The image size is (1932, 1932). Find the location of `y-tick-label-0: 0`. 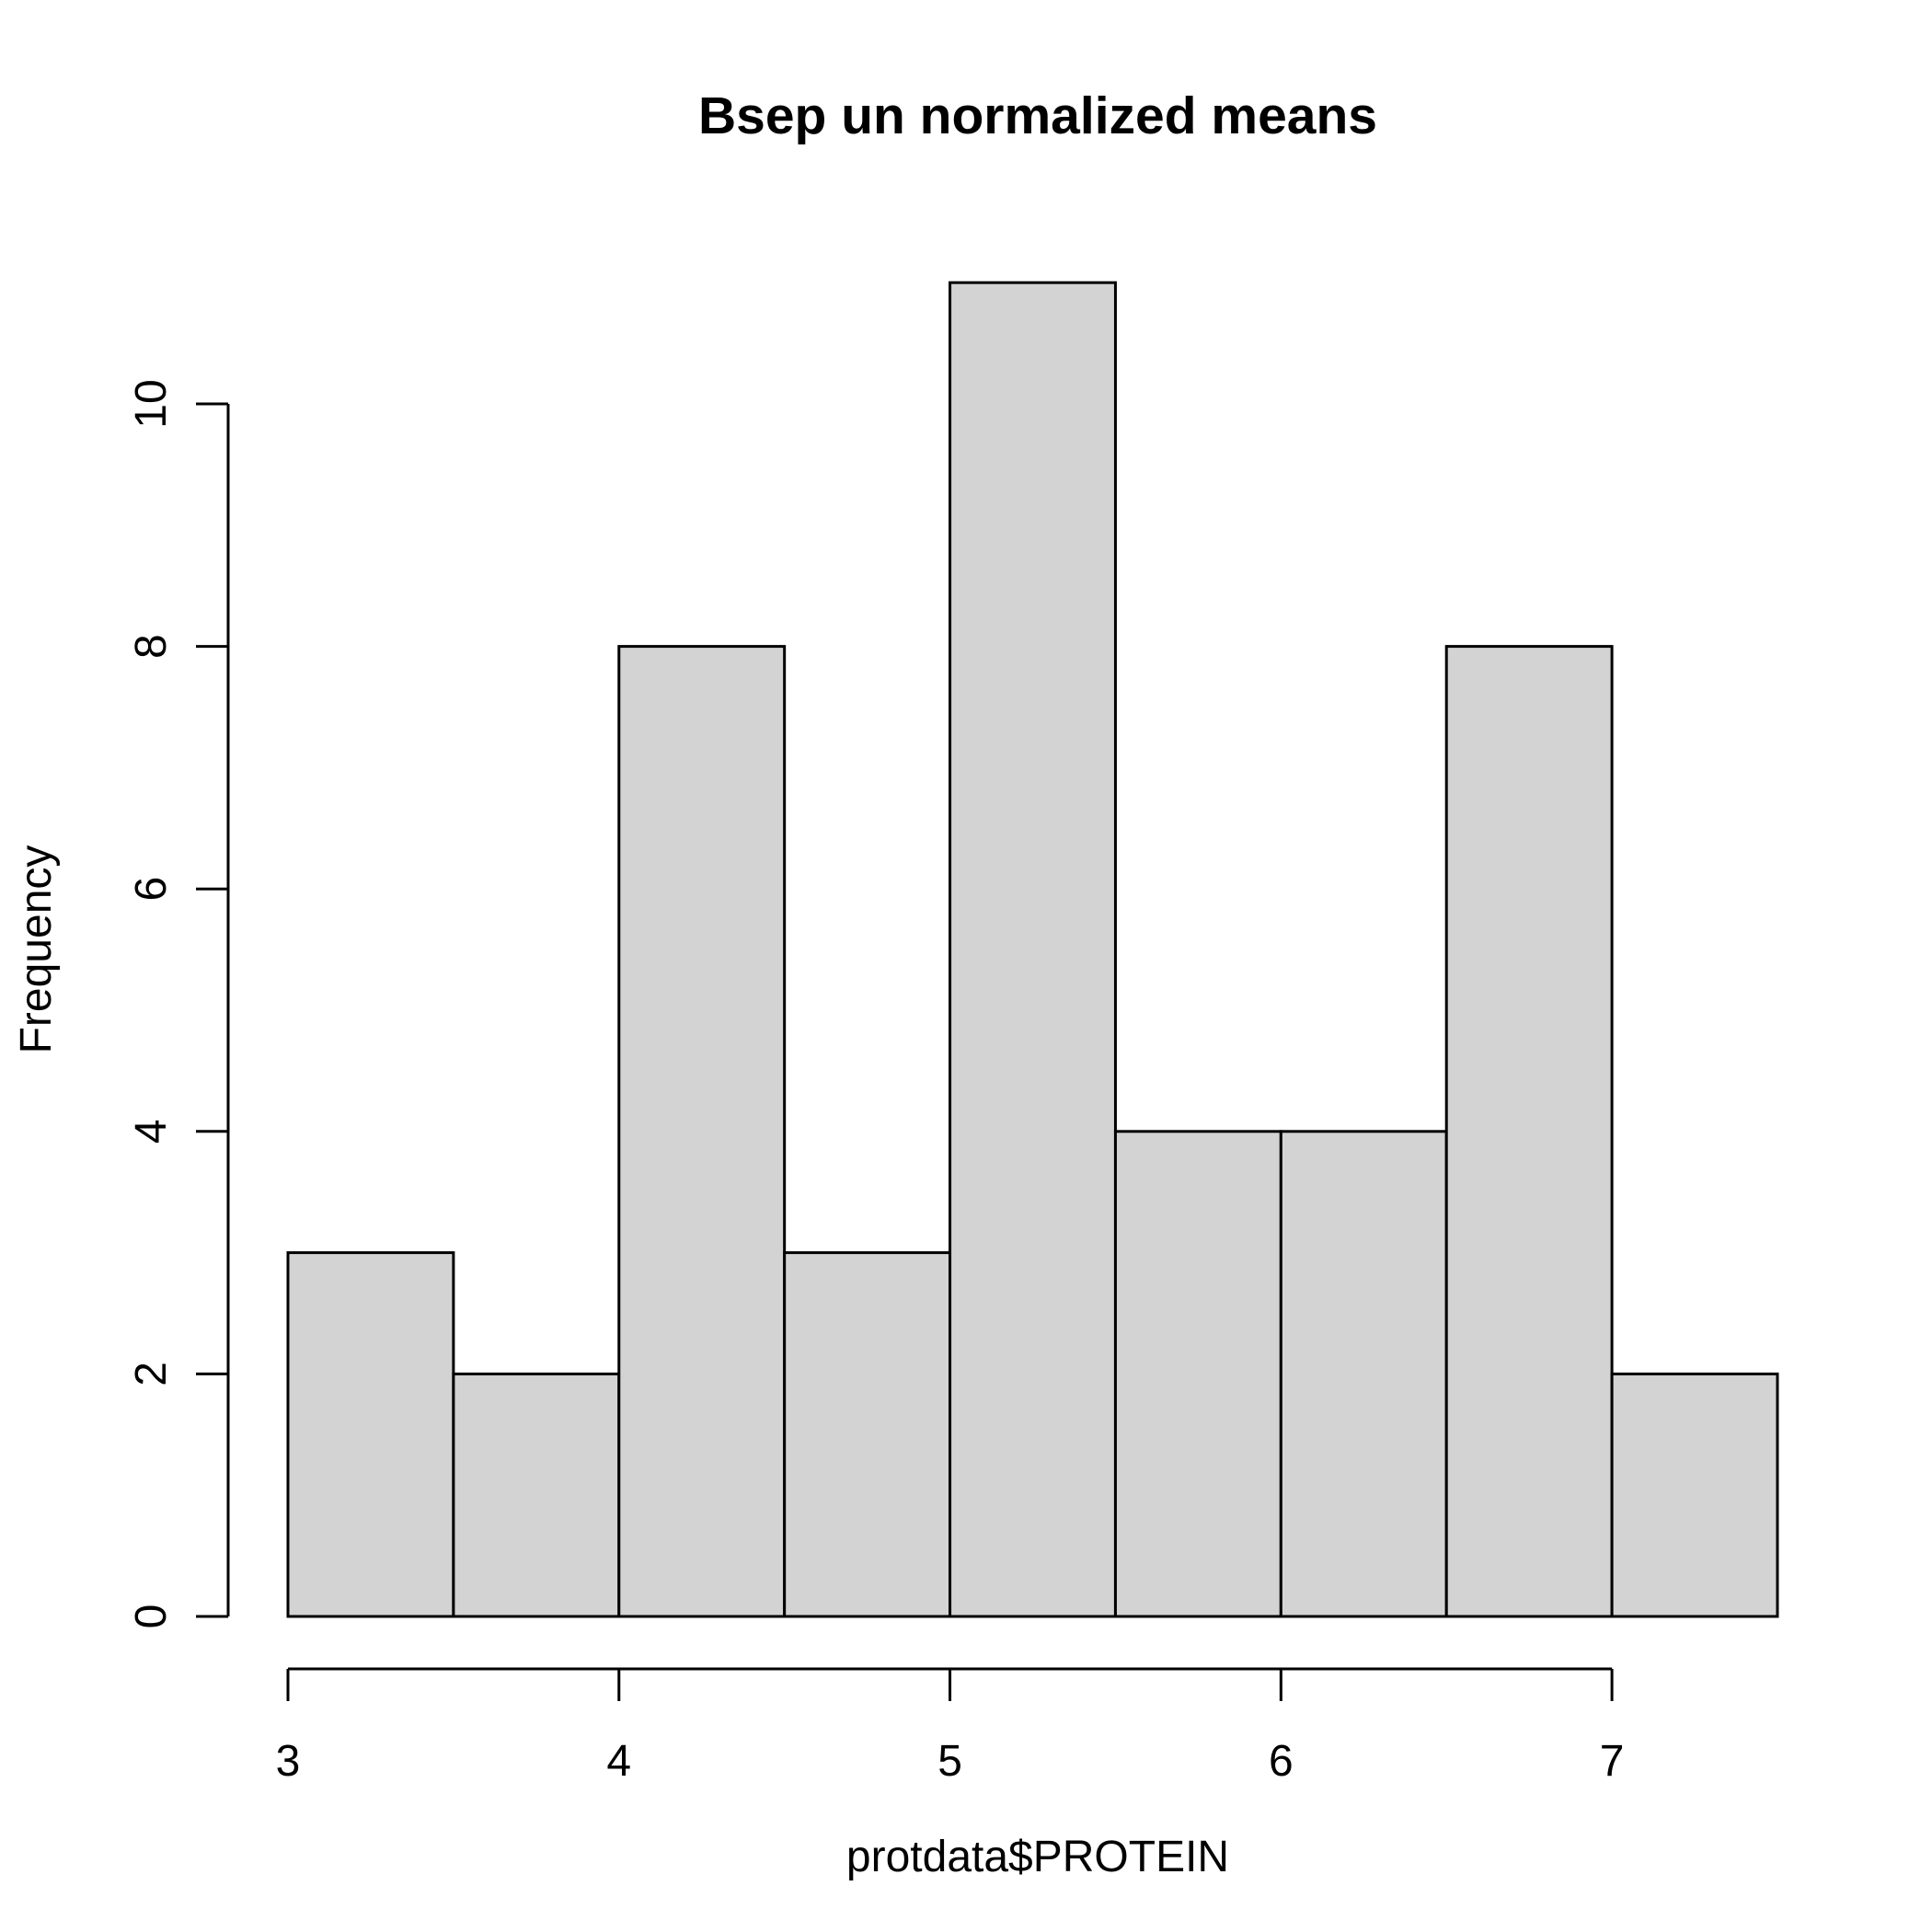

y-tick-label-0: 0 is located at coordinates (151, 1616).